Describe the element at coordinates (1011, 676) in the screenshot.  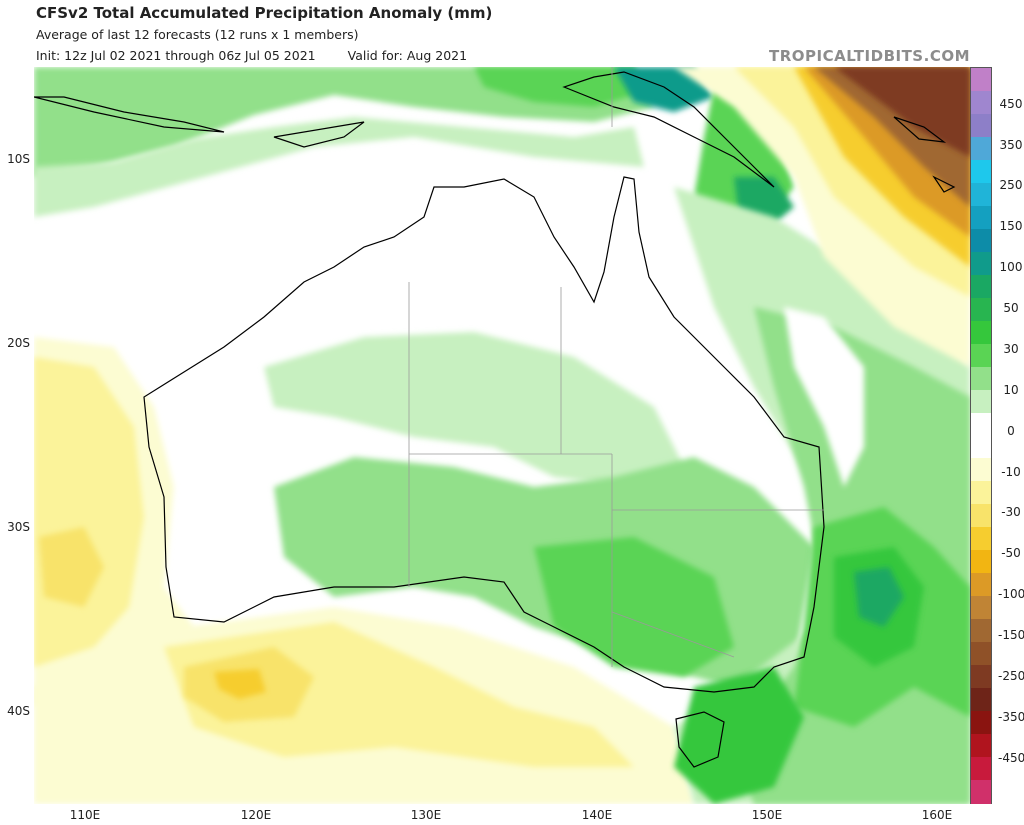
I see `colorbar-tick-label: -250` at that location.